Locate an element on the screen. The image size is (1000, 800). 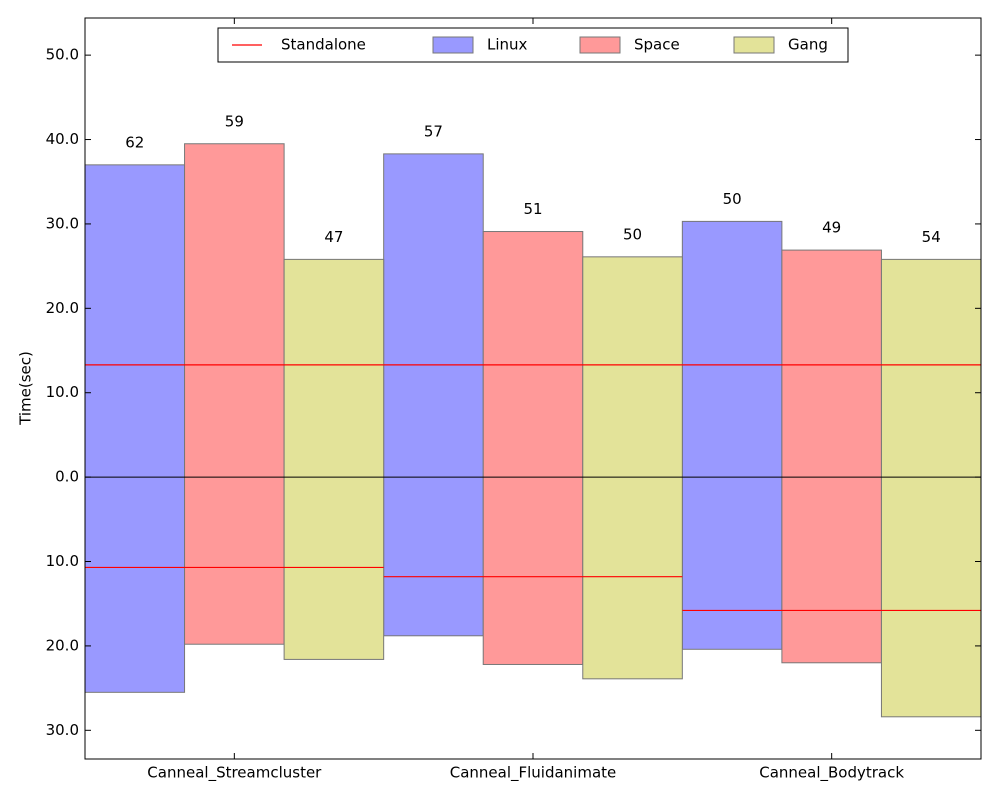
data-label: 47 is located at coordinates (333, 237).